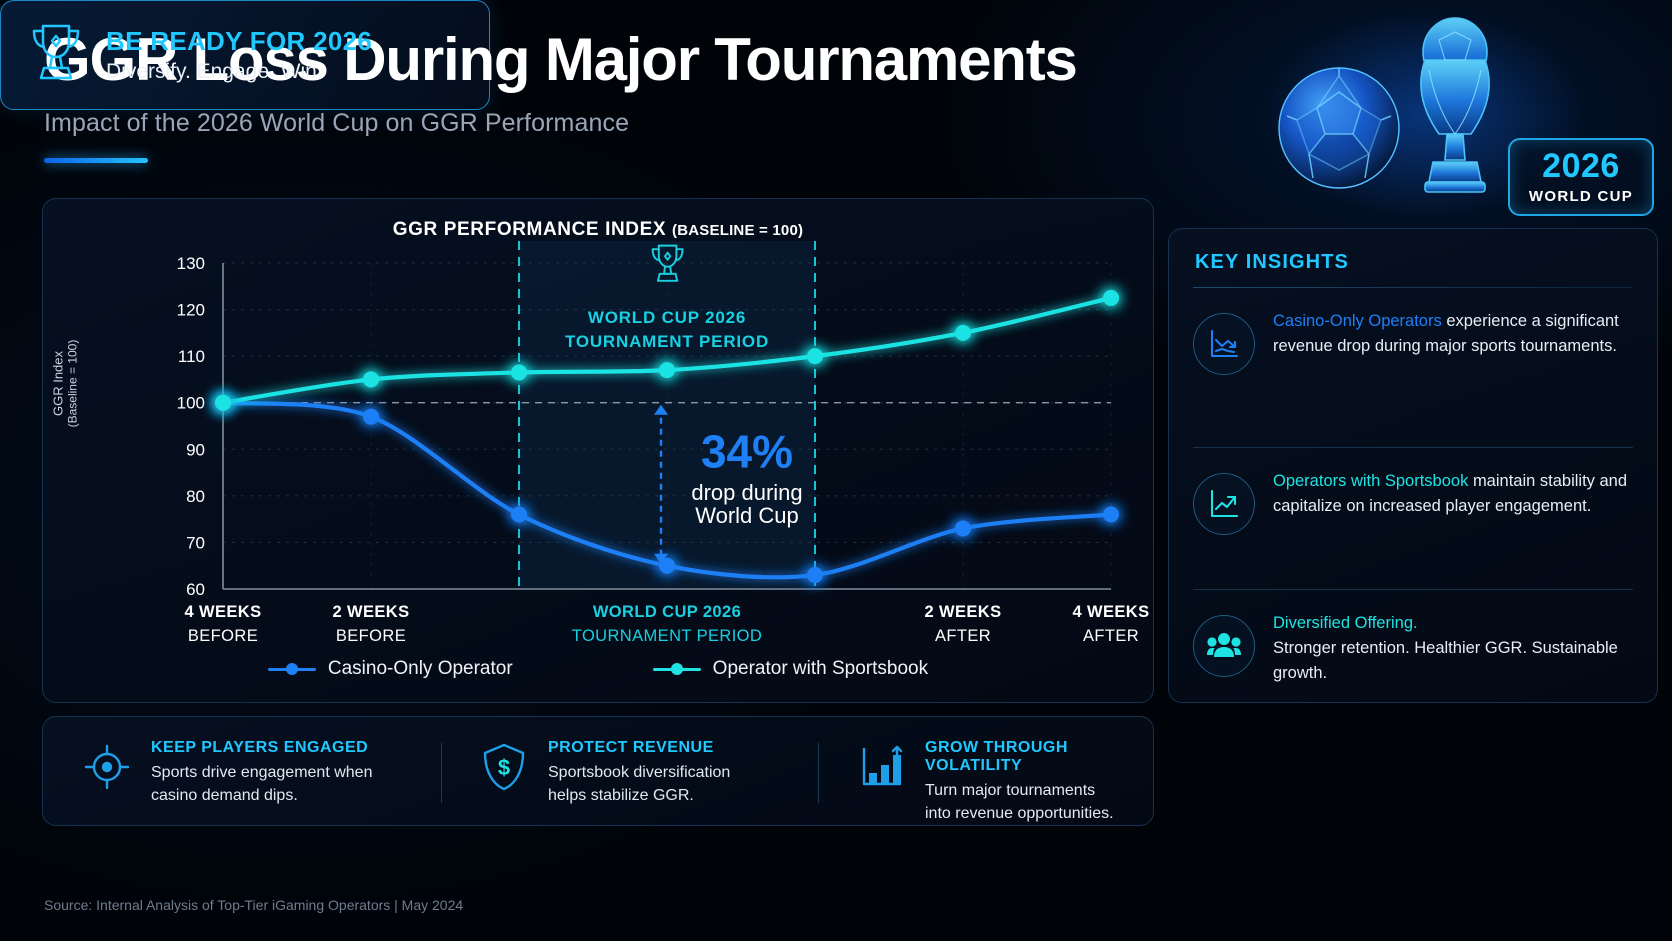 The height and width of the screenshot is (941, 1672). What do you see at coordinates (262, 772) in the screenshot?
I see `feature-body-line1-1: Sports drive engagement when` at bounding box center [262, 772].